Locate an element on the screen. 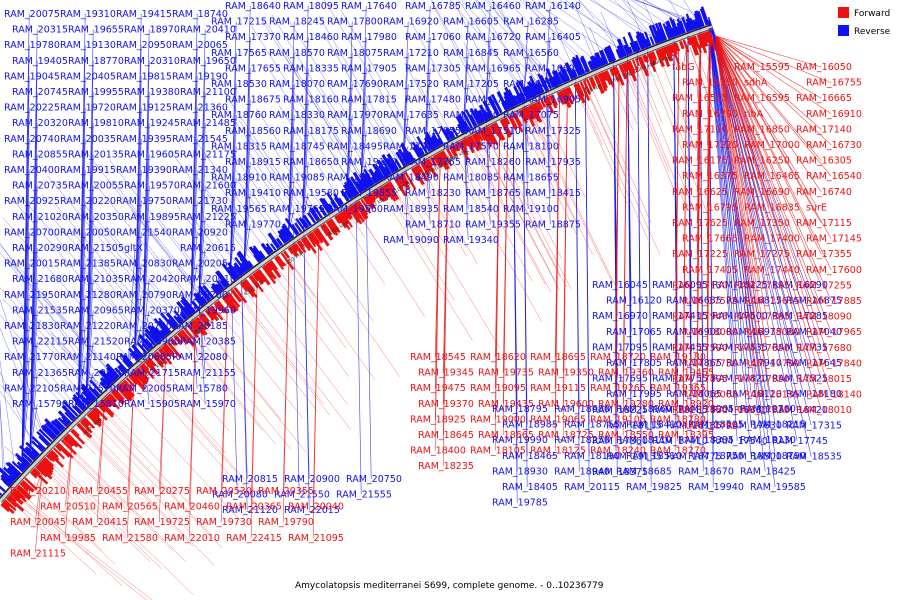 The height and width of the screenshot is (600, 900). feature-label: RAM_17855 is located at coordinates (433, 131).